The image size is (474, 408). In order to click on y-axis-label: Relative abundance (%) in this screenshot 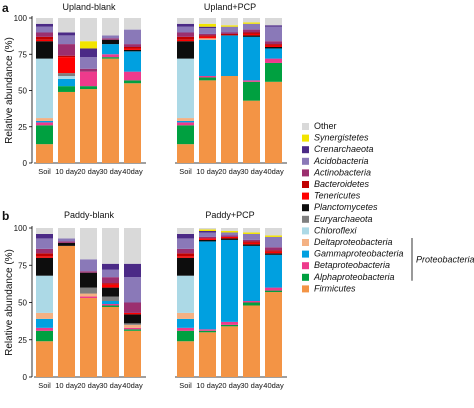, I will do `click(9, 302)`.